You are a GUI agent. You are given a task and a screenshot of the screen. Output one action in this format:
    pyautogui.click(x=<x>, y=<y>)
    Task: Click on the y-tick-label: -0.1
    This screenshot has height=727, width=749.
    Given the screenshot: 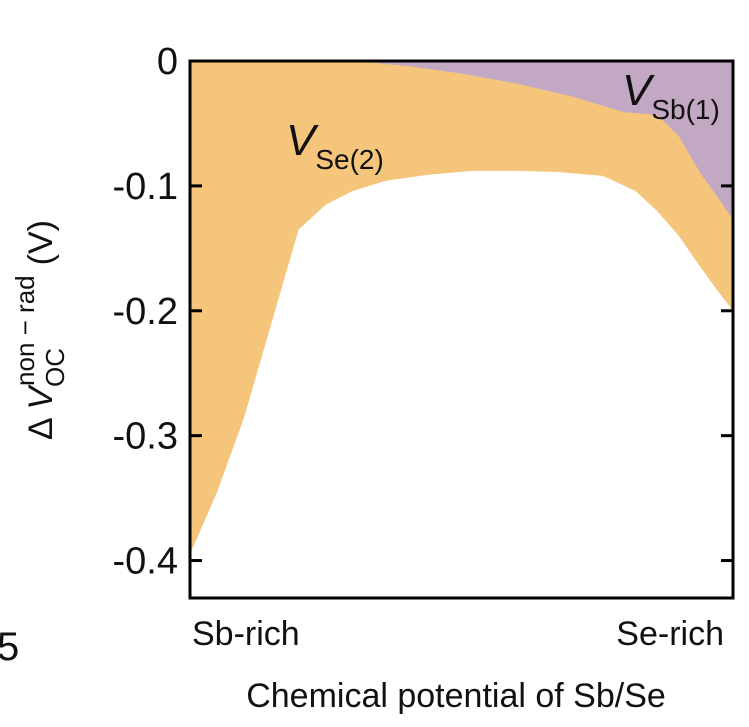 What is the action you would take?
    pyautogui.click(x=145, y=187)
    